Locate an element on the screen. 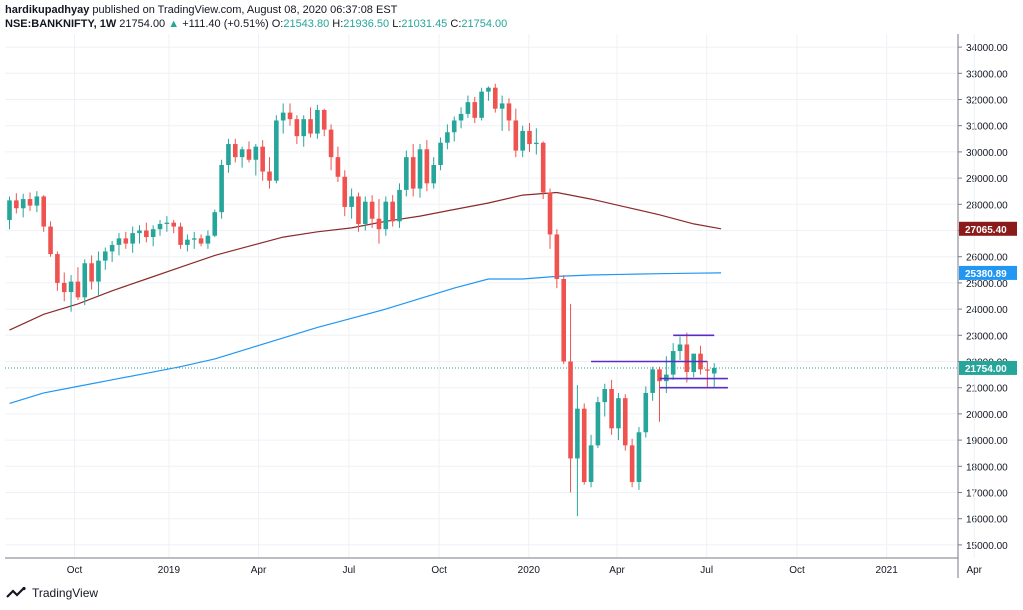 Image resolution: width=1023 pixels, height=610 pixels. y-tick-label: 21000.00 is located at coordinates (987, 389).